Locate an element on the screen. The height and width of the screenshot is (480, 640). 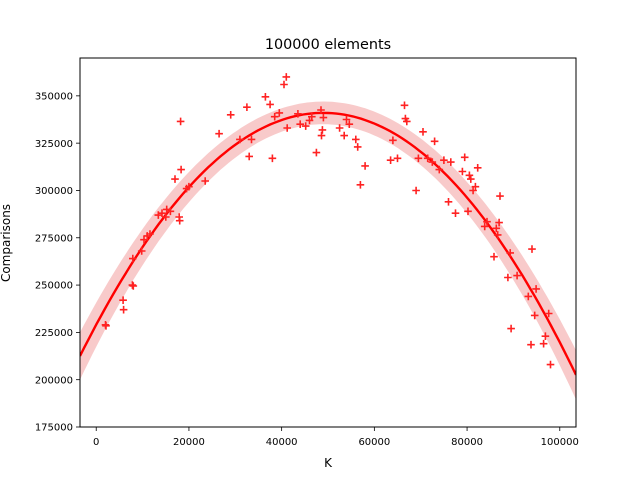
x-axis-label: K is located at coordinates (328, 463).